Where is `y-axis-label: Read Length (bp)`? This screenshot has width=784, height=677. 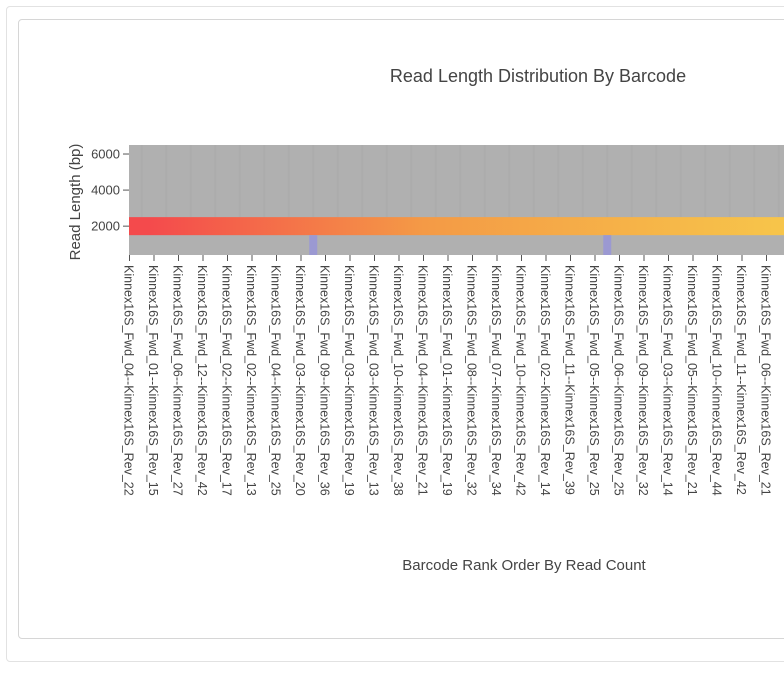 y-axis-label: Read Length (bp) is located at coordinates (75, 202).